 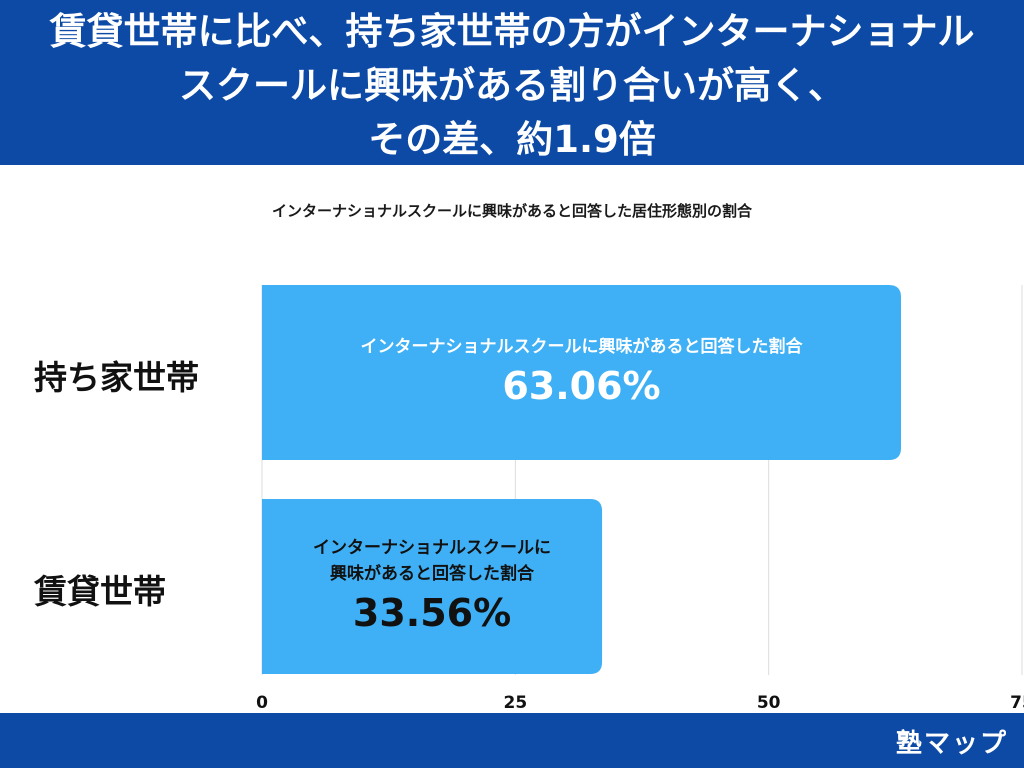 I want to click on x-tick-label: 75, so click(x=1017, y=703).